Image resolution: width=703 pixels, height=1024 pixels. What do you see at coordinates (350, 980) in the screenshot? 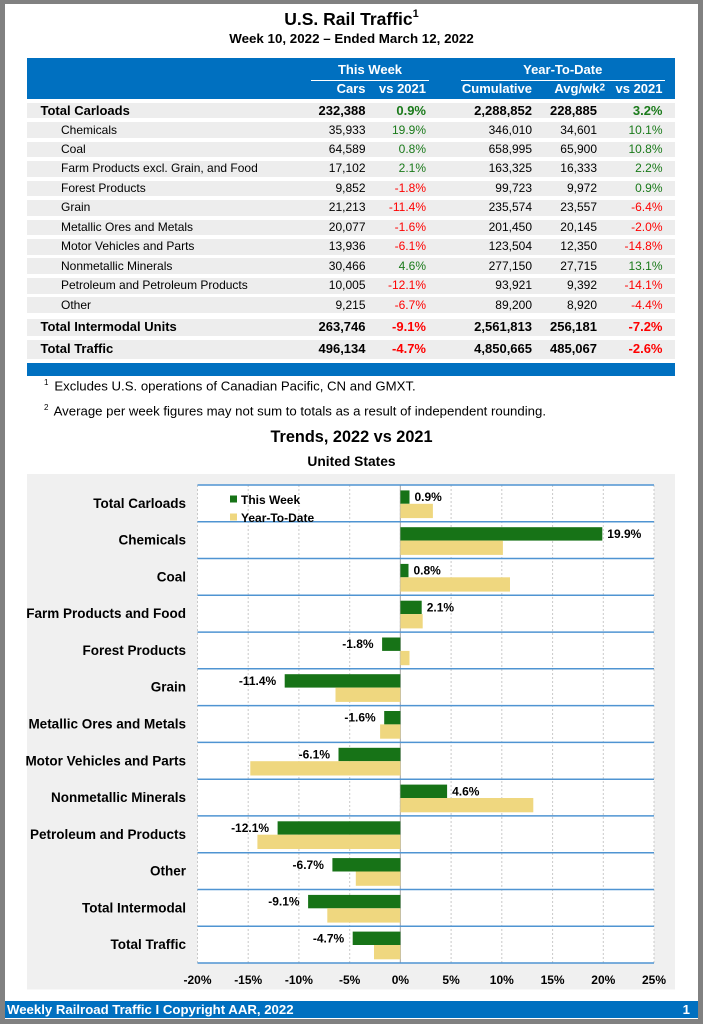
I see `svg-text: -5%` at bounding box center [350, 980].